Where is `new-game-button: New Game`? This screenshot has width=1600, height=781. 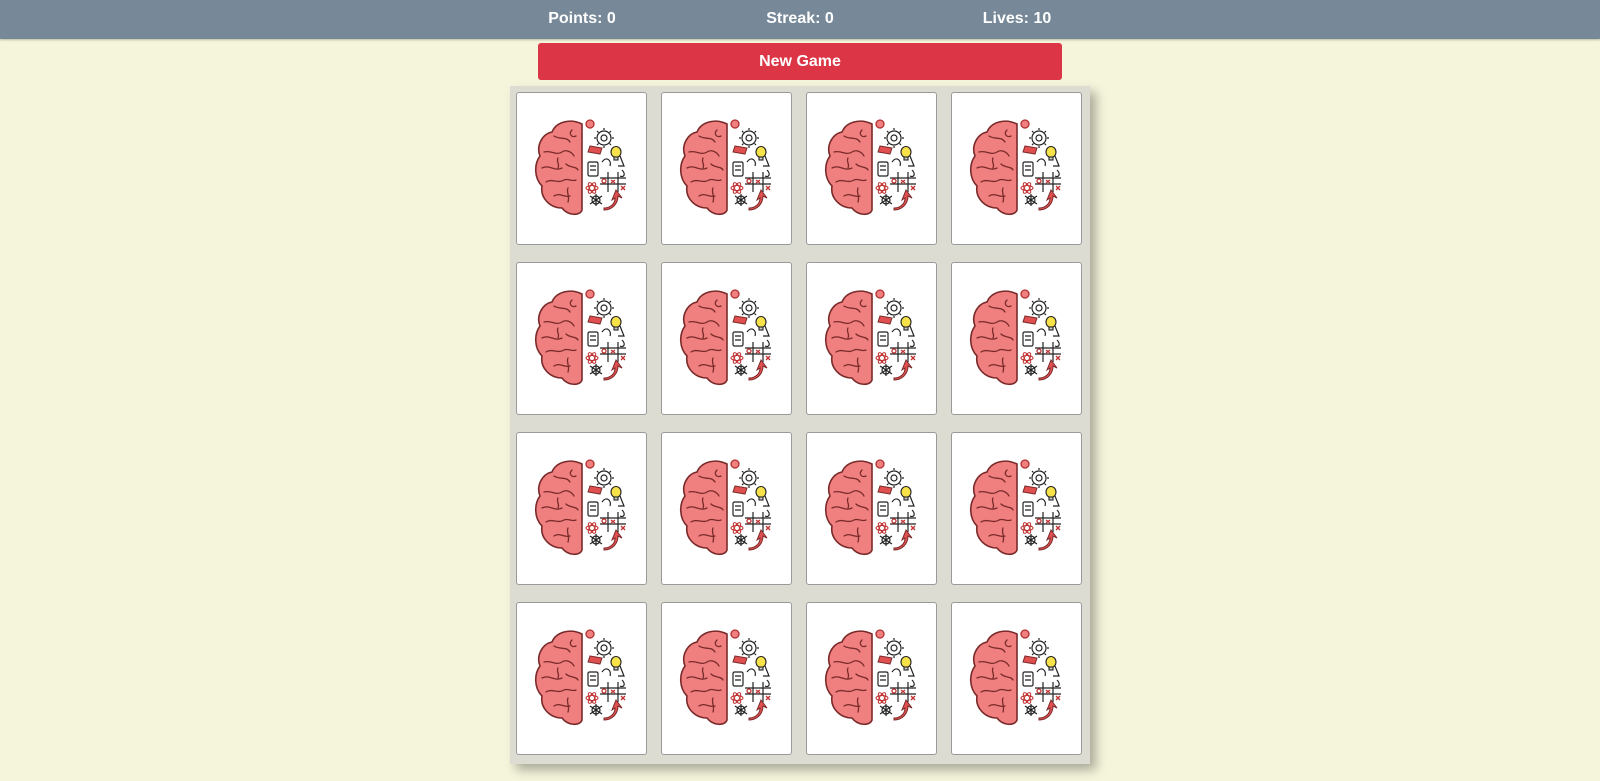 new-game-button: New Game is located at coordinates (800, 61).